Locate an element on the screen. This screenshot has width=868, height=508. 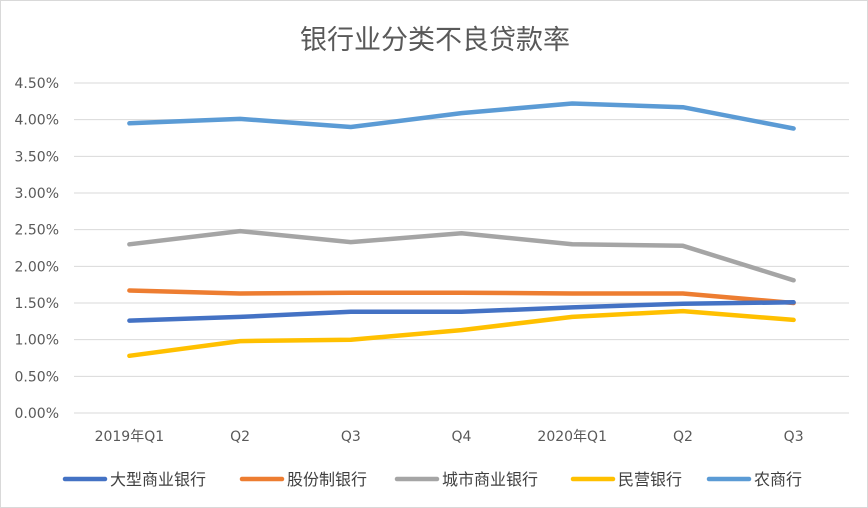
y-tick-label: 0.00% is located at coordinates (37, 414).